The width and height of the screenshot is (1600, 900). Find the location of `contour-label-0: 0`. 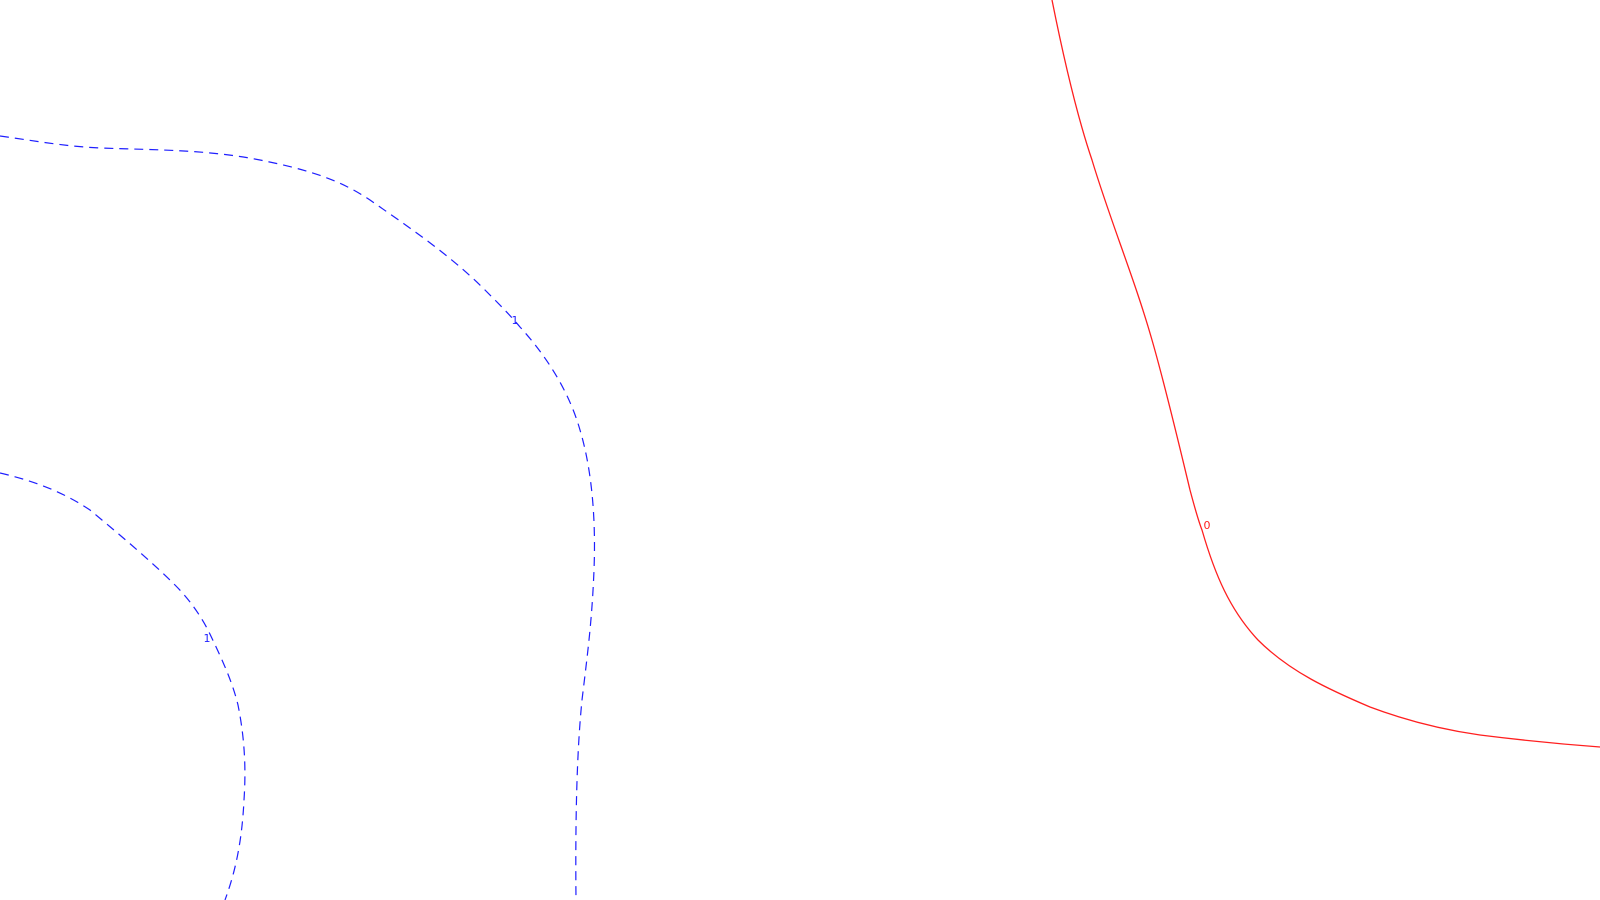

contour-label-0: 0 is located at coordinates (1207, 525).